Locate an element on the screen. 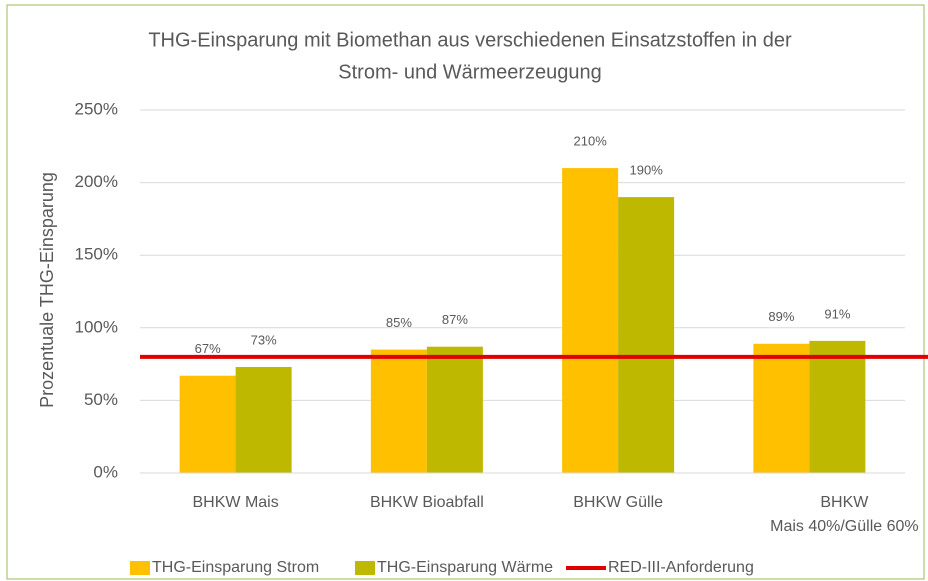 The width and height of the screenshot is (928, 581). legend-label: THG-Einsparung Wärme is located at coordinates (465, 567).